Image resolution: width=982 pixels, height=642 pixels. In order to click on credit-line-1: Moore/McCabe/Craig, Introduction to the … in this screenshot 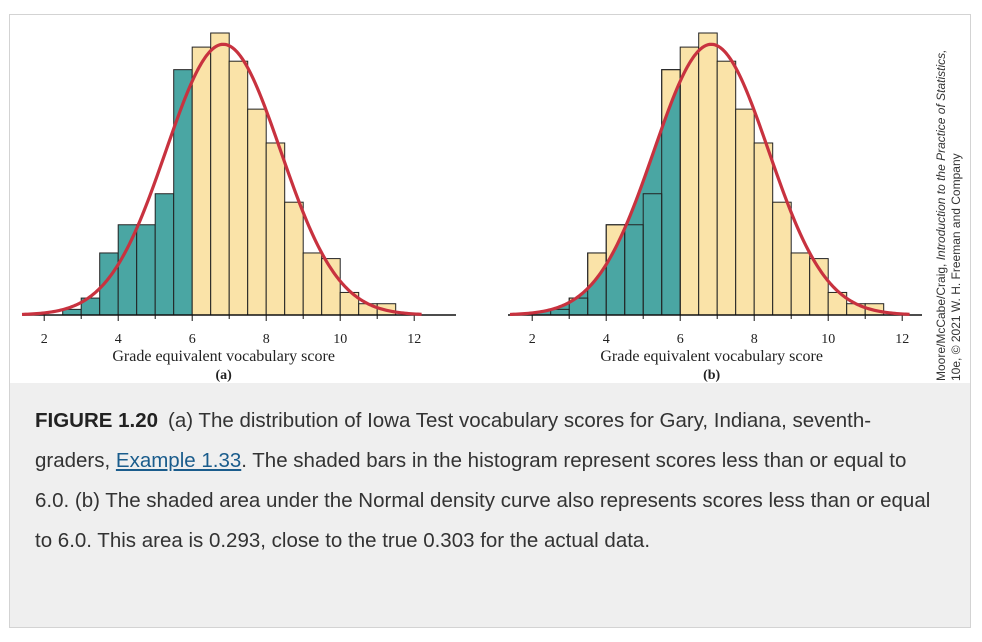, I will do `click(941, 215)`.